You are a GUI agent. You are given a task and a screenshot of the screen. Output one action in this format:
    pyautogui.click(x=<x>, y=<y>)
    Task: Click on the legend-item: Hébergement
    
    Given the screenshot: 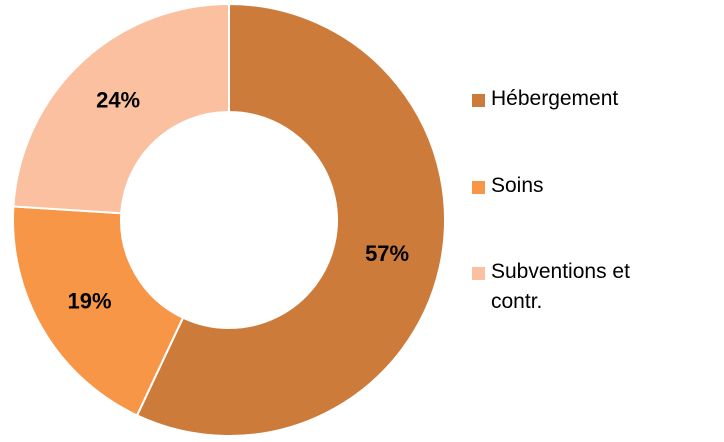 What is the action you would take?
    pyautogui.click(x=556, y=100)
    